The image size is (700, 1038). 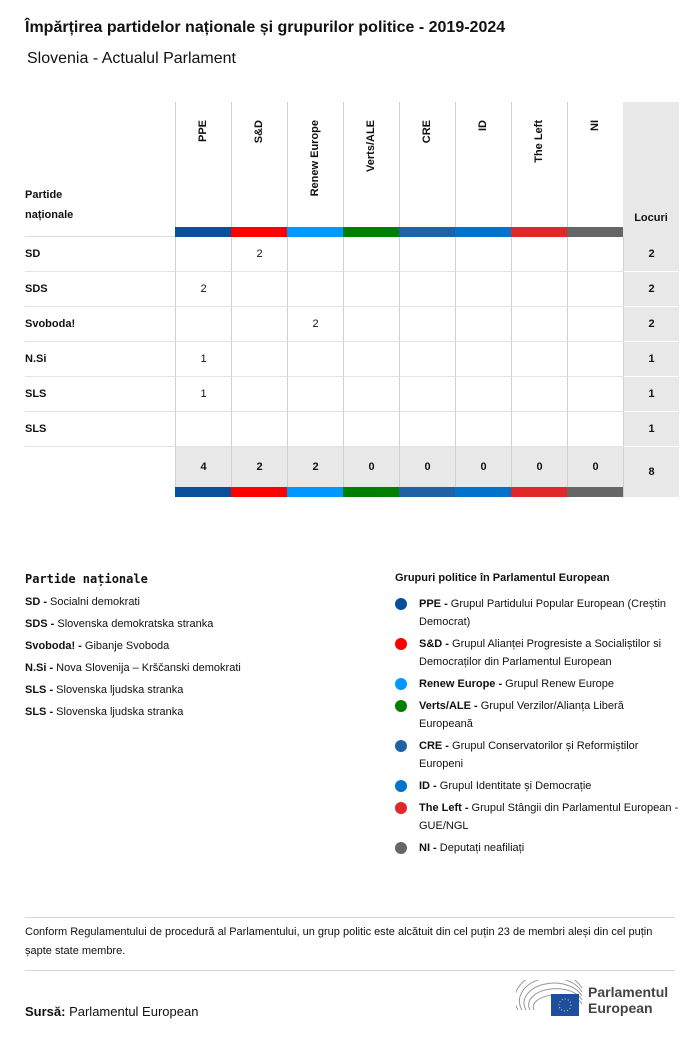 What do you see at coordinates (651, 472) in the screenshot?
I see `grand-total: 8` at bounding box center [651, 472].